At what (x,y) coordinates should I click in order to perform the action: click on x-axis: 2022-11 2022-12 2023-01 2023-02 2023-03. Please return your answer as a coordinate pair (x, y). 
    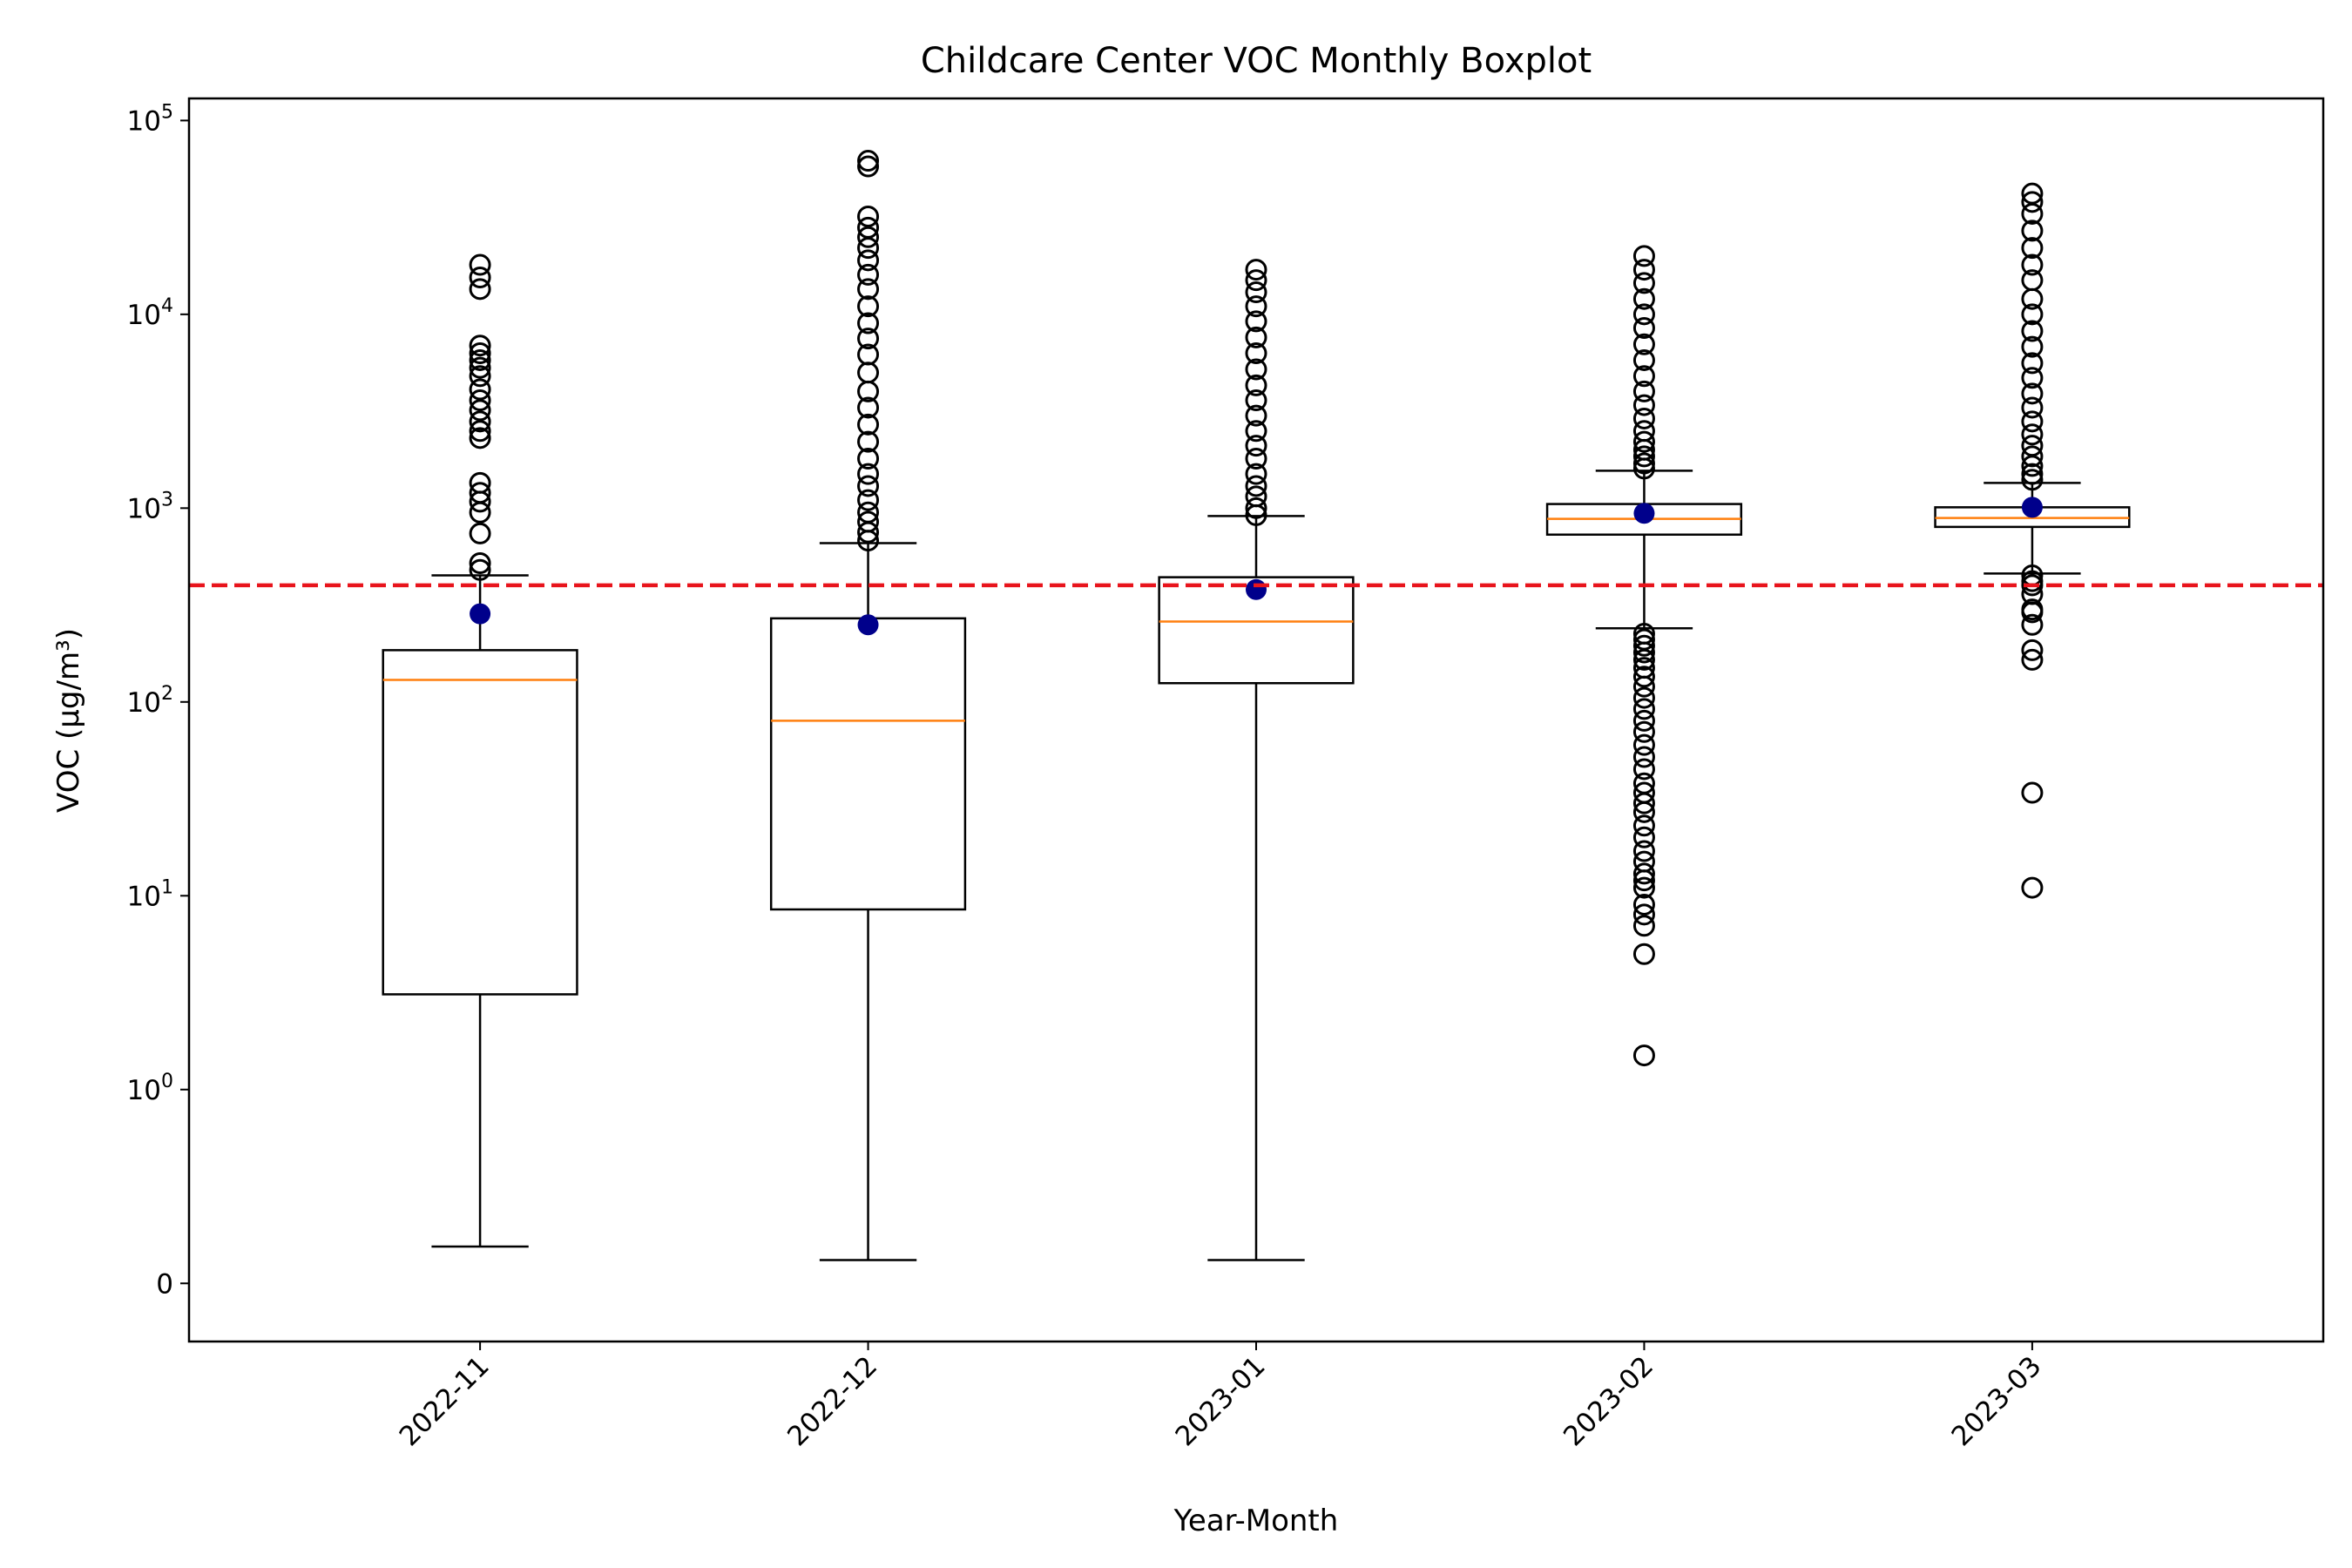
    Looking at the image, I should click on (1221, 1397).